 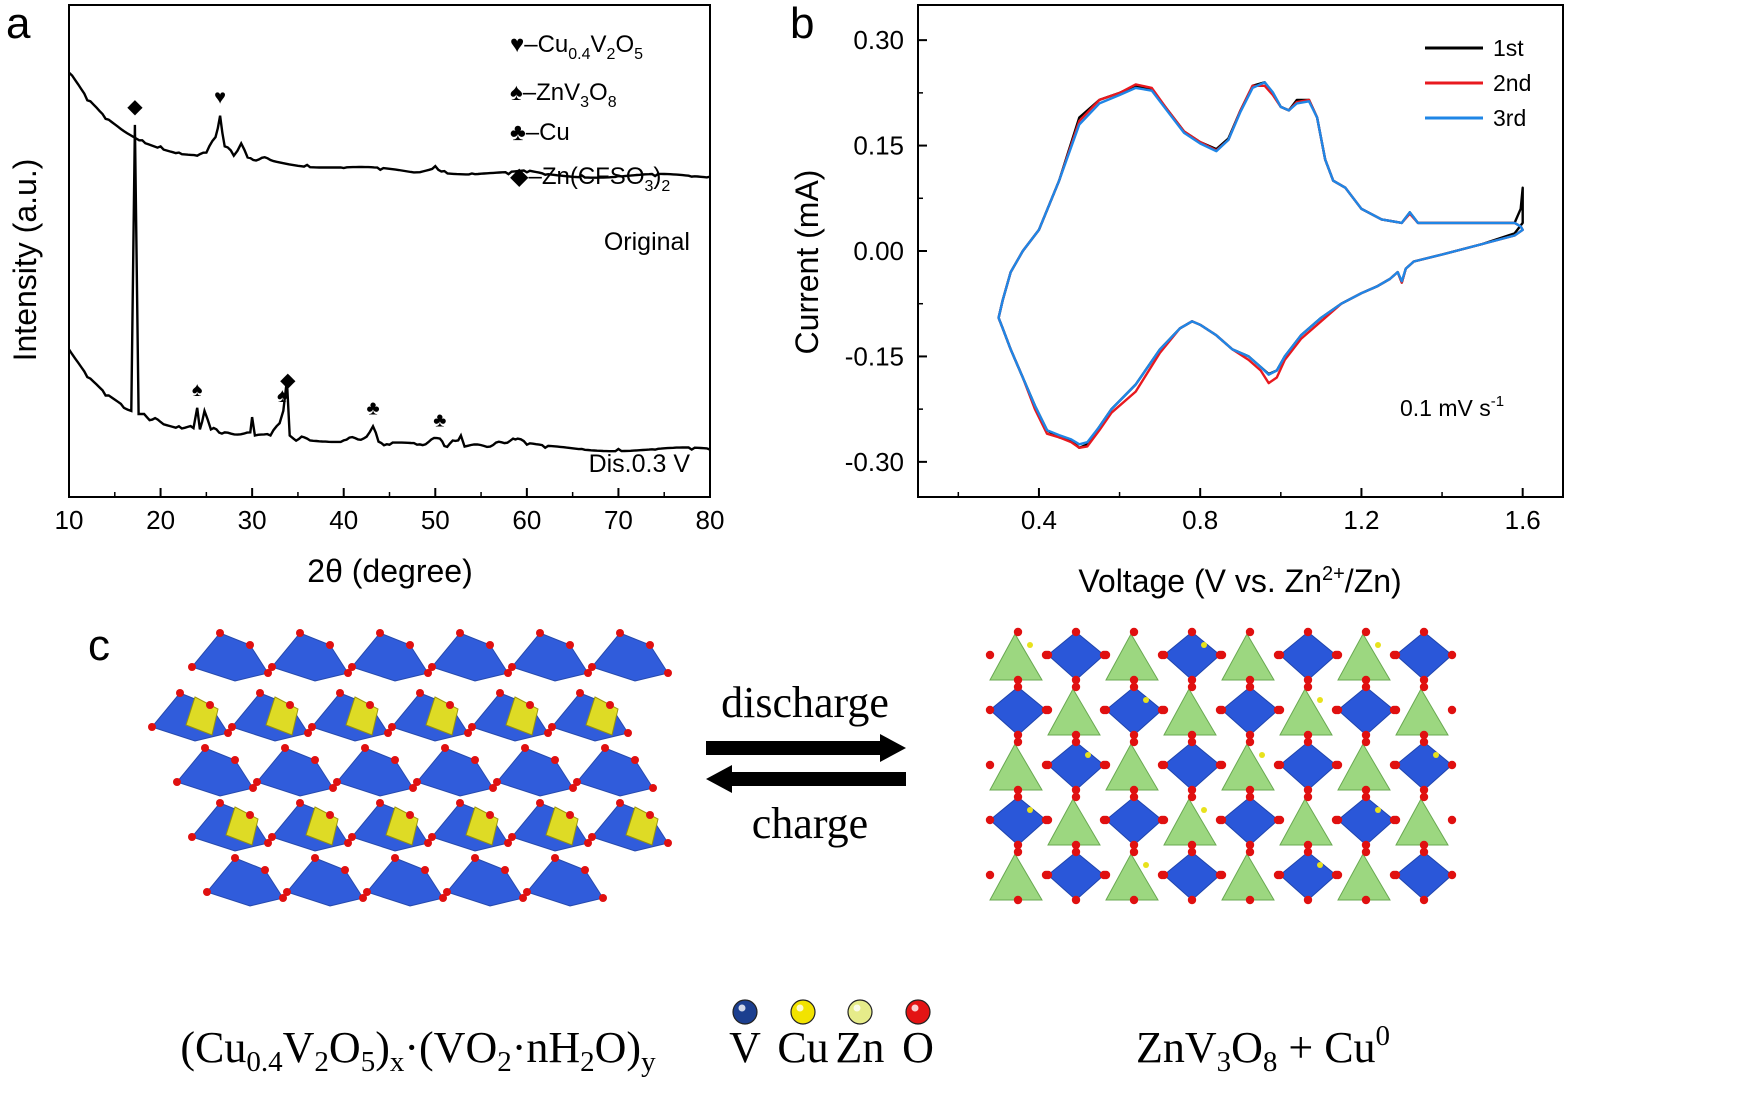 What do you see at coordinates (546, 1047) in the screenshot?
I see `lf-p6: ·nH` at bounding box center [546, 1047].